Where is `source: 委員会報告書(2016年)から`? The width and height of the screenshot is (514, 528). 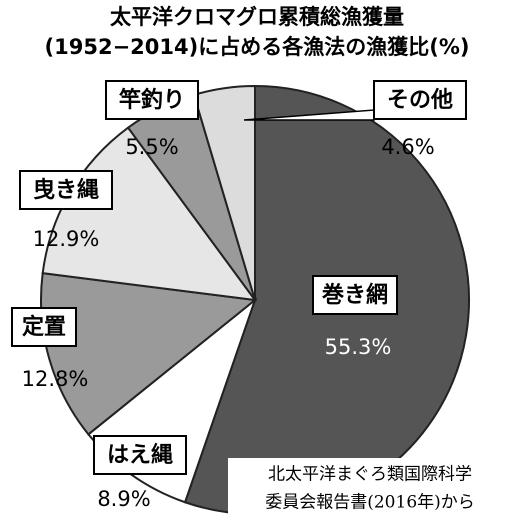
source: 委員会報告書(2016年)から is located at coordinates (370, 503).